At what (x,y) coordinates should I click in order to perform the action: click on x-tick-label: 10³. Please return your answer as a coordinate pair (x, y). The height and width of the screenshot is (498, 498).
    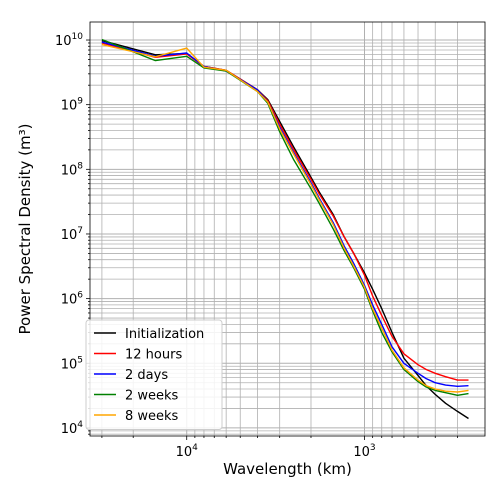
    Looking at the image, I should click on (364, 451).